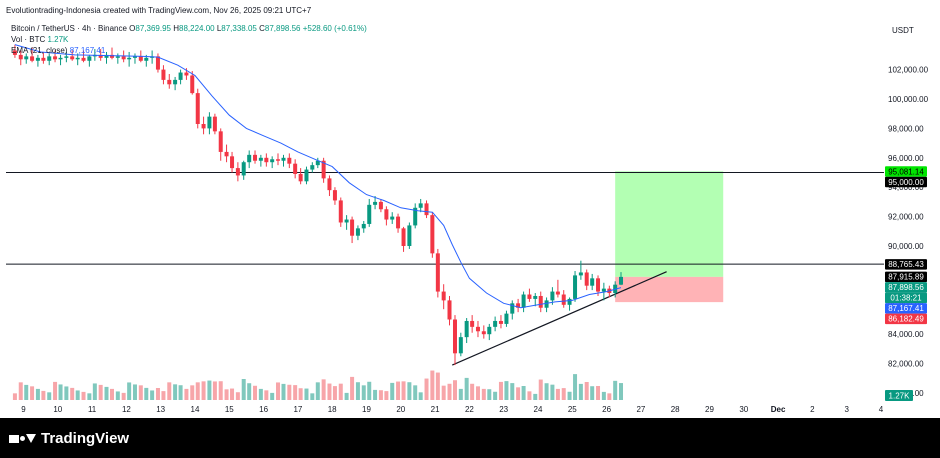 This screenshot has height=458, width=940. Describe the element at coordinates (197, 28) in the screenshot. I see `high-value: 88,224.00` at that location.